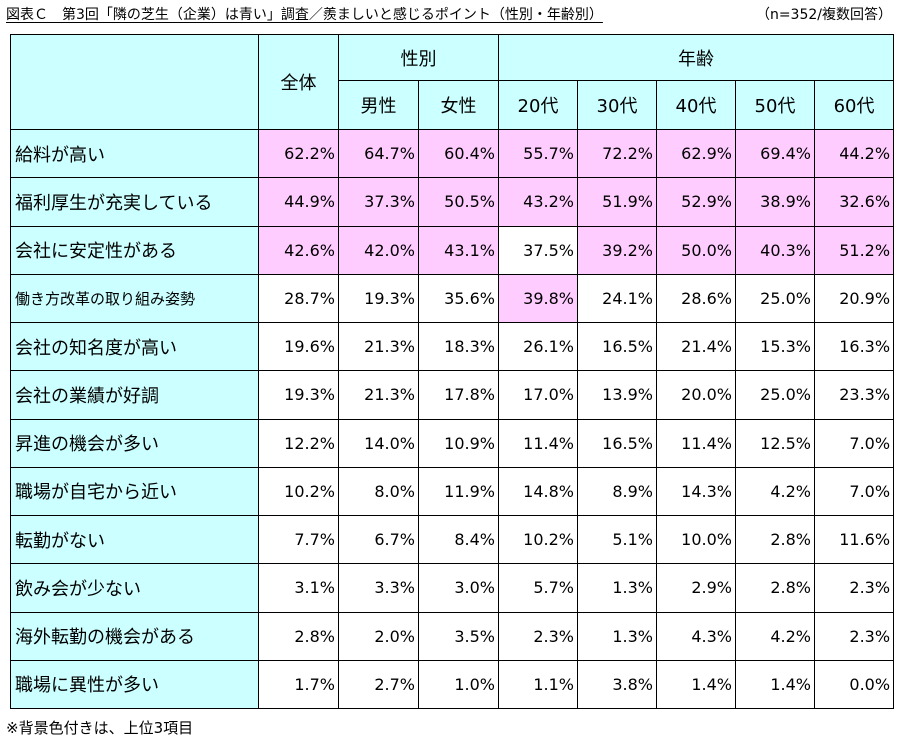 The height and width of the screenshot is (749, 906). I want to click on value-cell: 2.0%, so click(378, 636).